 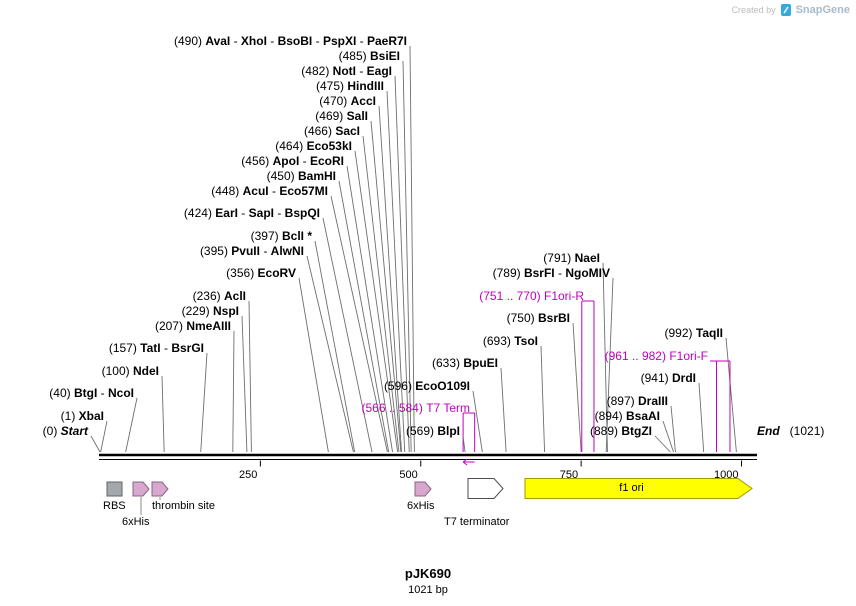 I want to click on restriction-site-label: (475) HindIII, so click(x=350, y=86).